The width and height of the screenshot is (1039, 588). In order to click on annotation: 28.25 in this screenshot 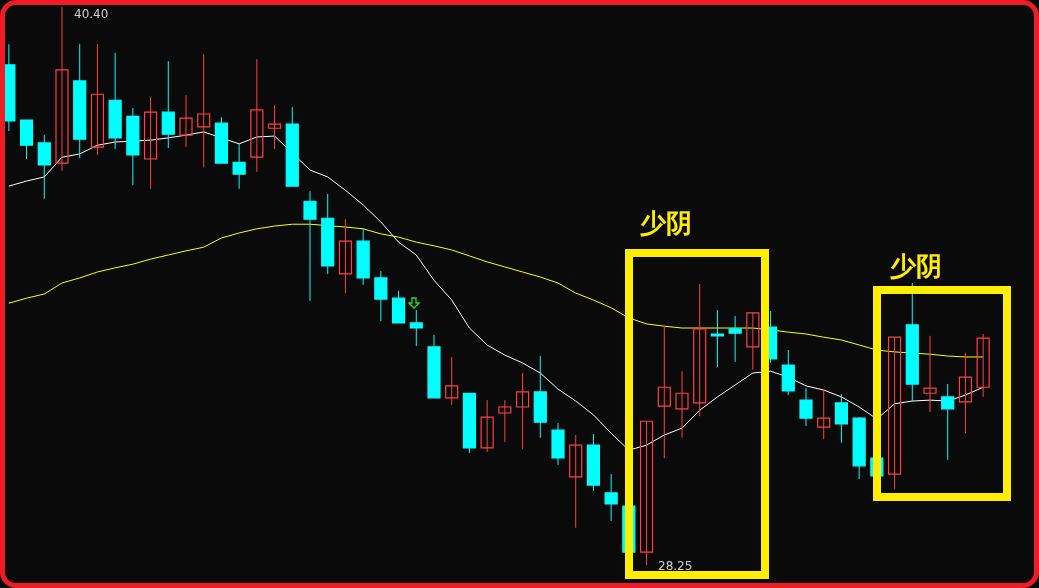, I will do `click(675, 566)`.